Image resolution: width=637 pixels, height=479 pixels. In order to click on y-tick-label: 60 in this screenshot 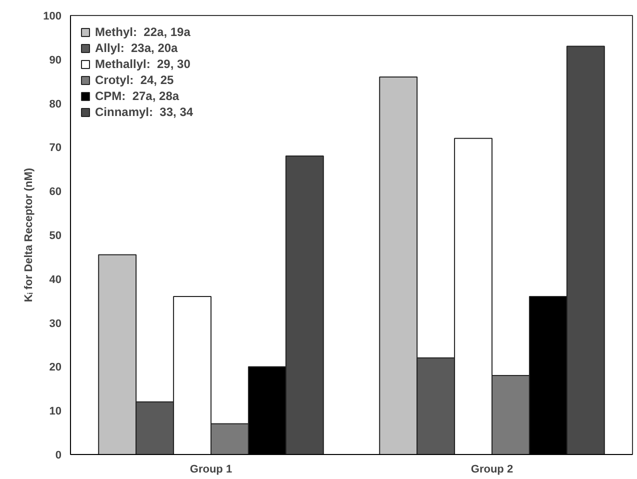, I will do `click(55, 192)`.